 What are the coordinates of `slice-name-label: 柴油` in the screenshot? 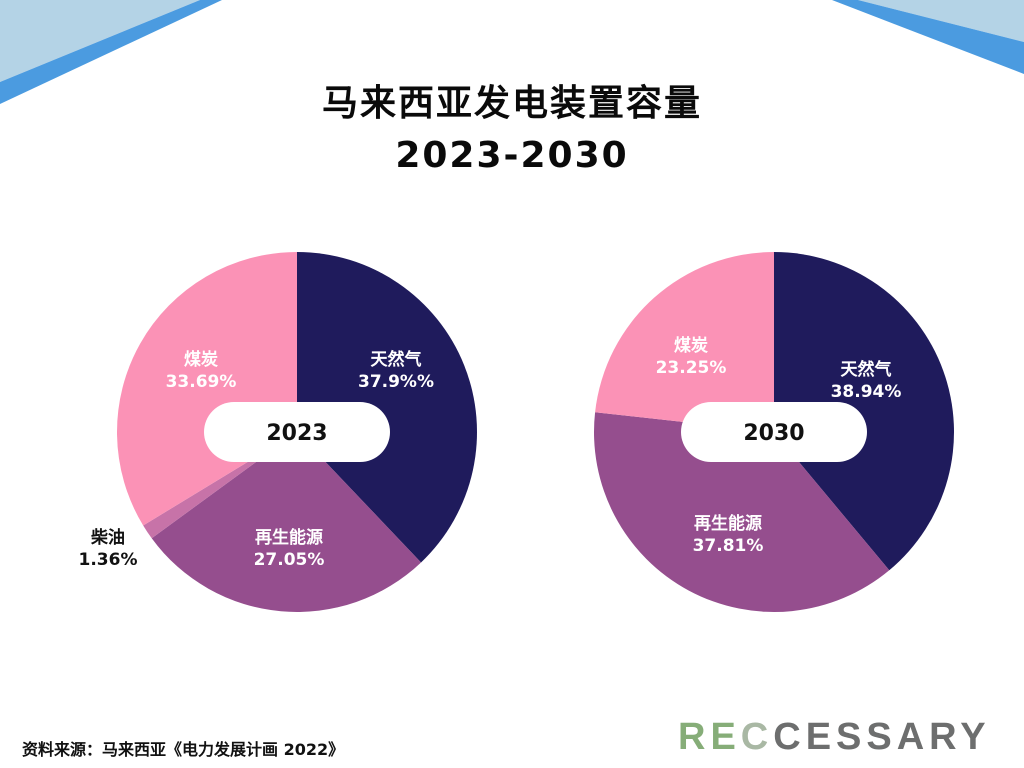 It's located at (107, 537).